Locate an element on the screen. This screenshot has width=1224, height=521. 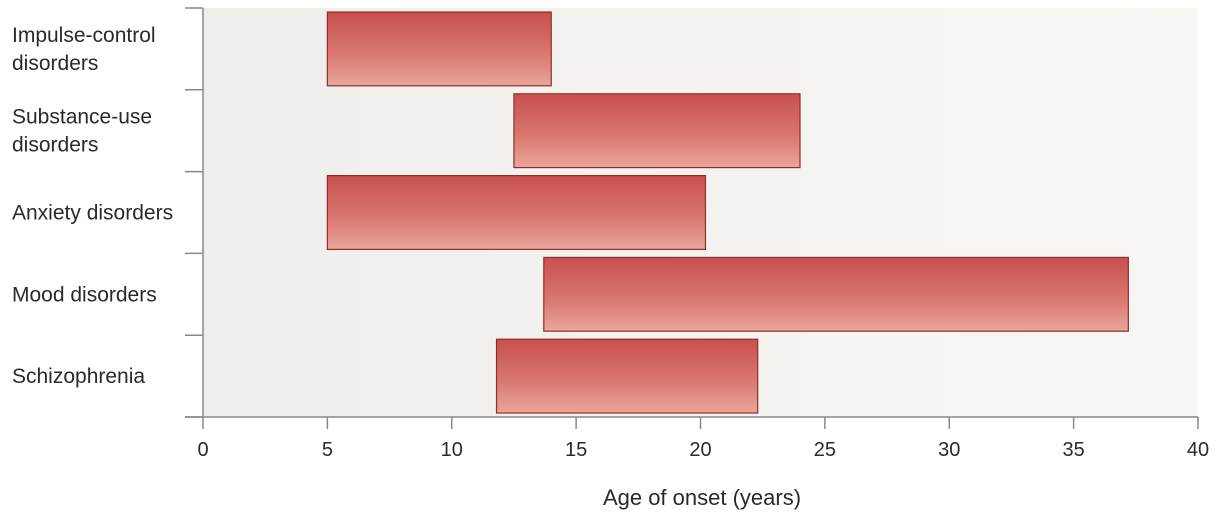
x-tick-label: 30 is located at coordinates (949, 450).